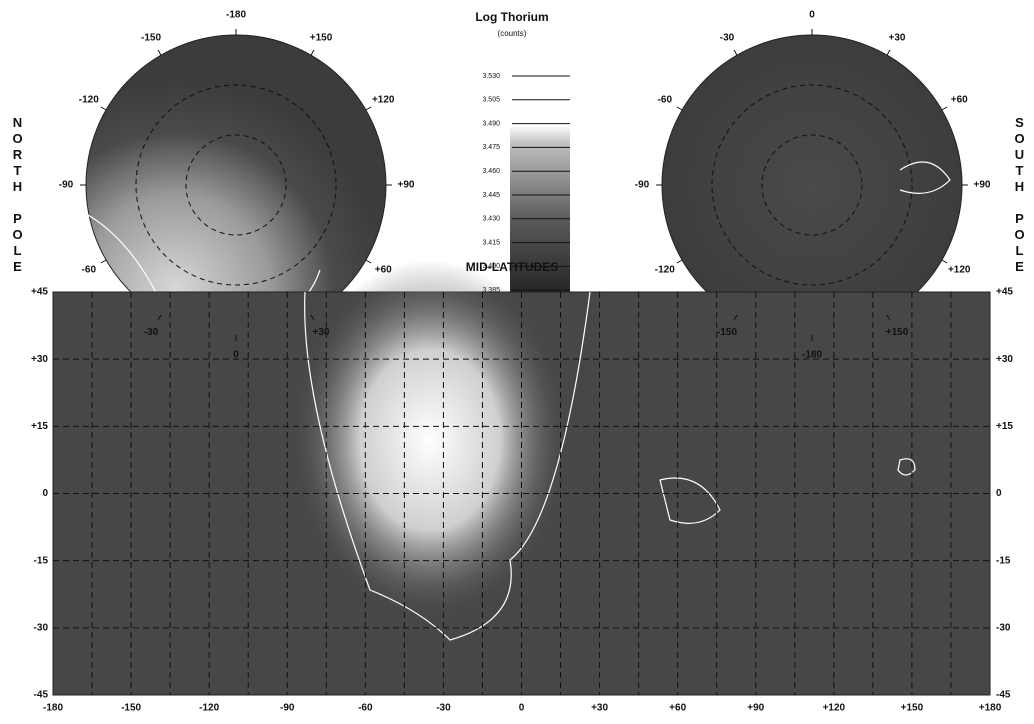  I want to click on x-tick-label: -150, so click(131, 708).